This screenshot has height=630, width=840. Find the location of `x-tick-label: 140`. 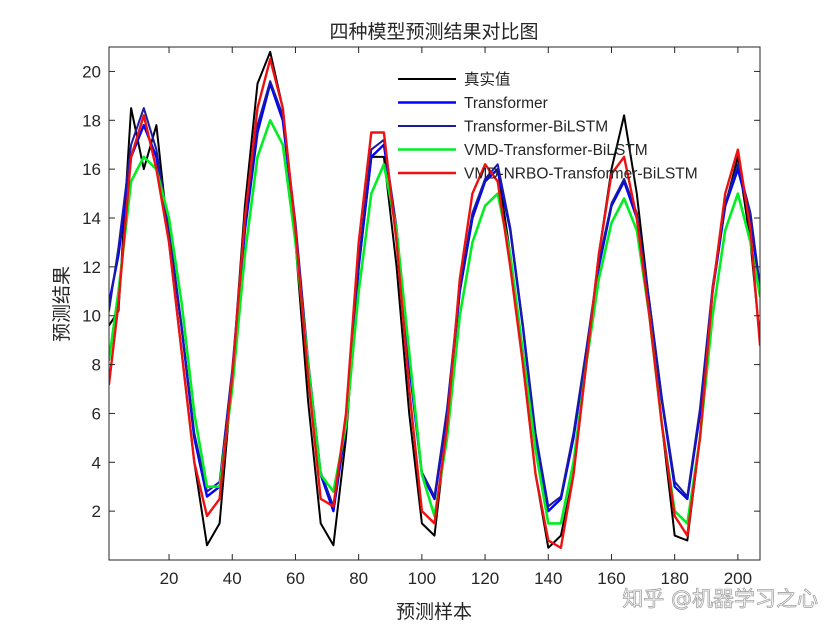

x-tick-label: 140 is located at coordinates (548, 578).